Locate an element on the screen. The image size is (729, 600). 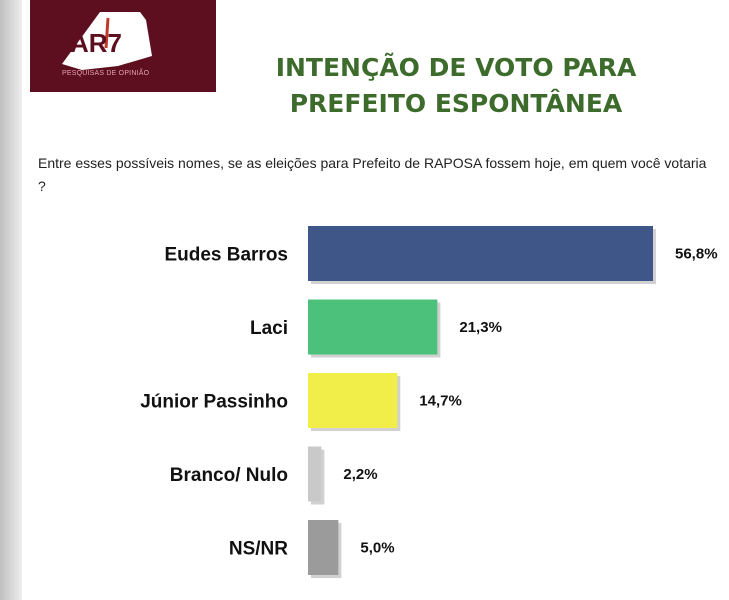
value-label: 2,2% is located at coordinates (360, 474).